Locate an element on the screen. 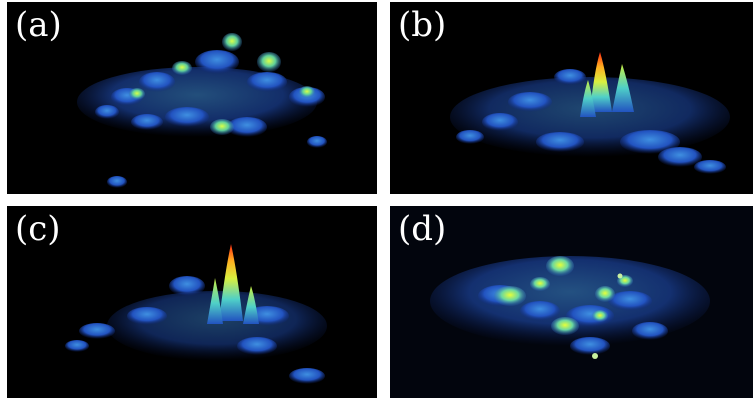  panel-label-a: (a) is located at coordinates (38, 25).